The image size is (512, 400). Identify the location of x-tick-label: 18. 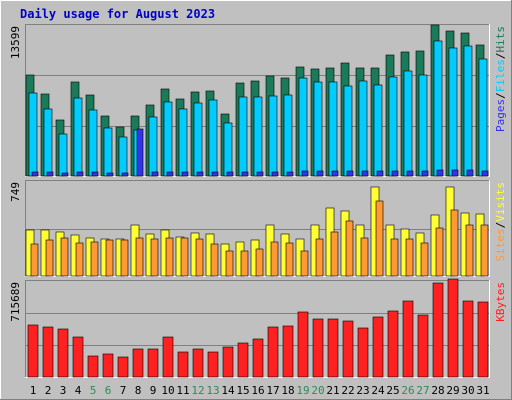
(287, 390).